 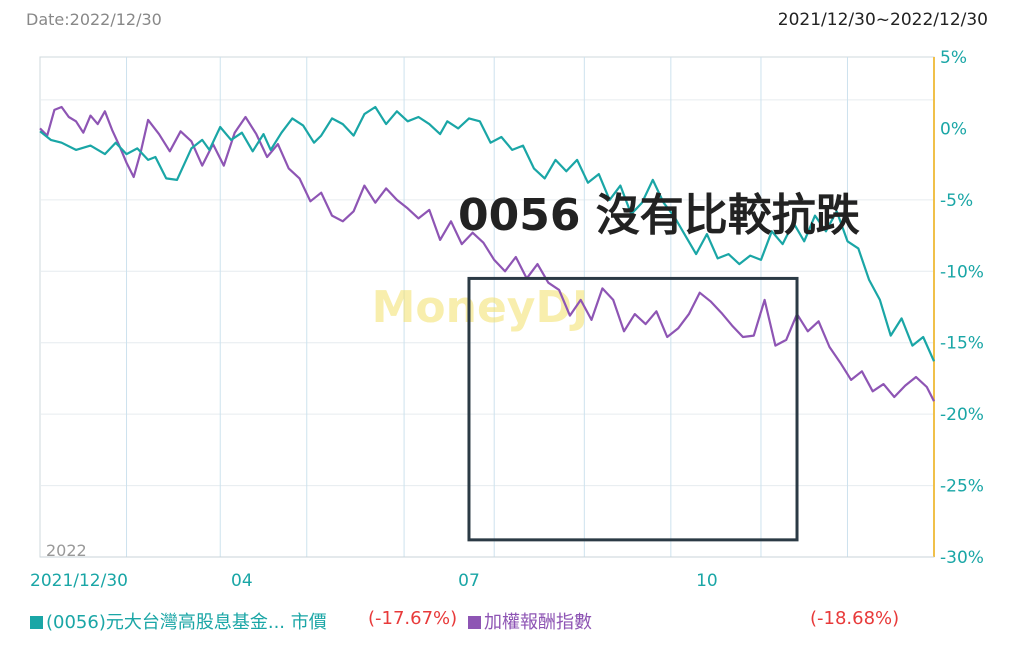 I want to click on chart-headline: 0056 沒有比較抗跌, so click(x=659, y=215).